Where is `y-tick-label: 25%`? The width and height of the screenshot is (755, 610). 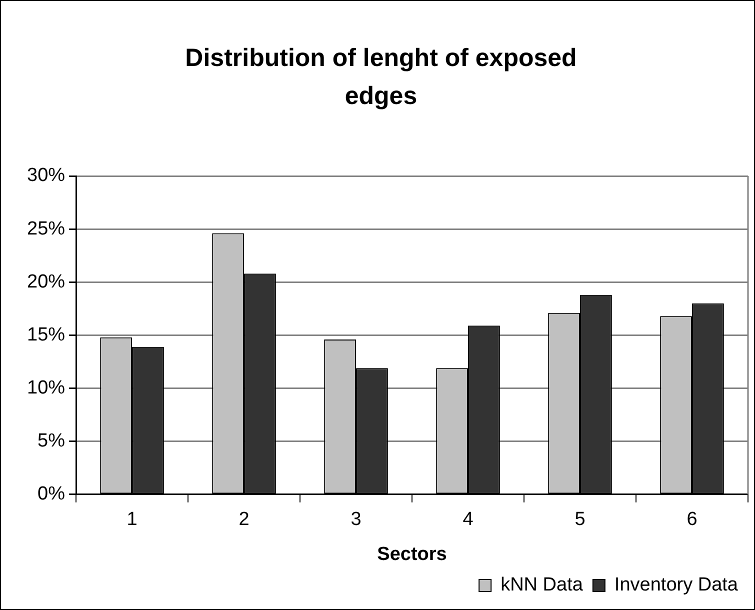 y-tick-label: 25% is located at coordinates (46, 229).